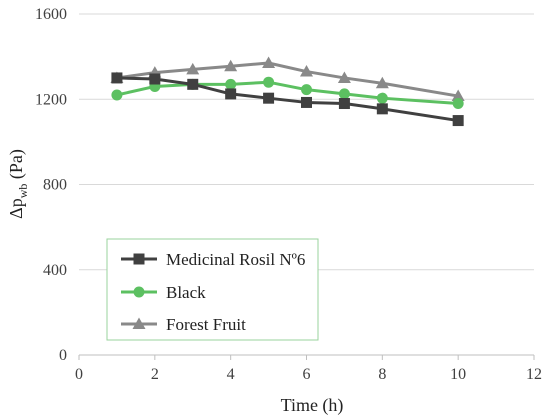 The width and height of the screenshot is (550, 418). I want to click on y-tick-label: 1200, so click(51, 99).